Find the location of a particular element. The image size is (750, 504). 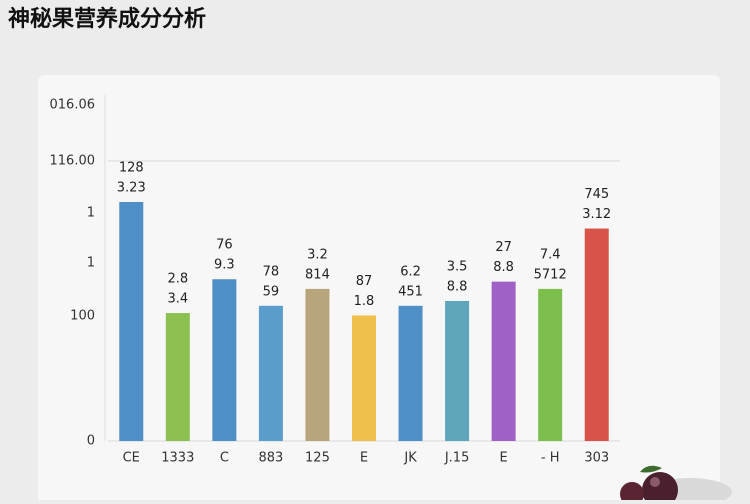

bar-label: 27 is located at coordinates (503, 247).